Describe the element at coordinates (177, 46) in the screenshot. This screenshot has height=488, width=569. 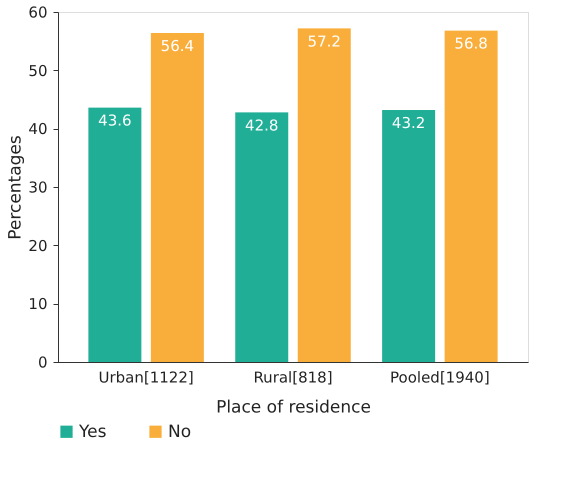
I see `data-label: 56.4` at that location.